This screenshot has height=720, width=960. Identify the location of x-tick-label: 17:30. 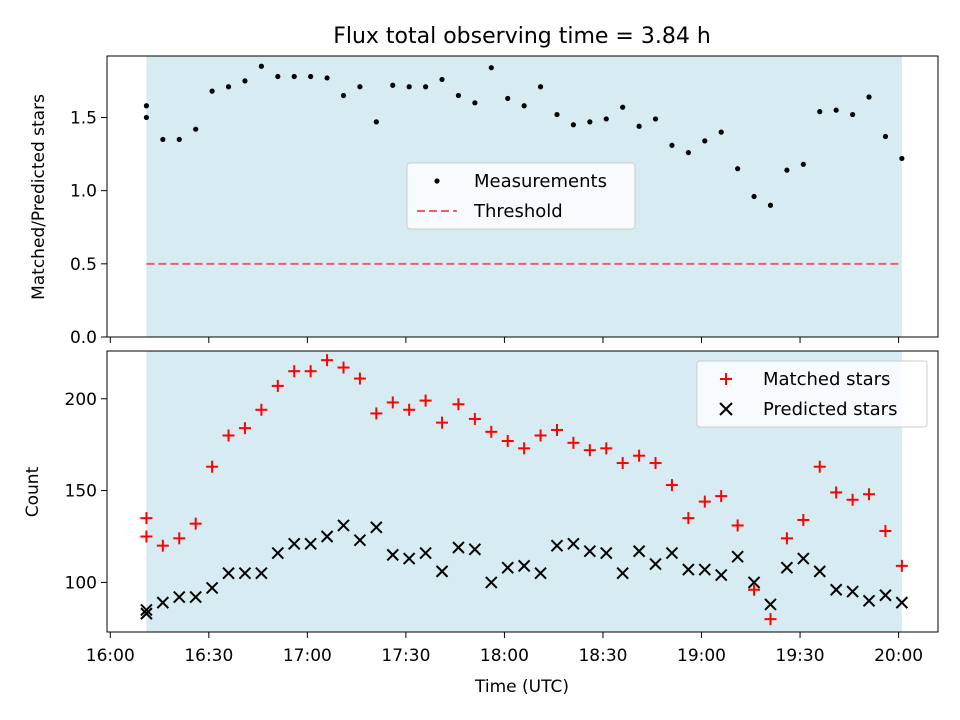
(405, 656).